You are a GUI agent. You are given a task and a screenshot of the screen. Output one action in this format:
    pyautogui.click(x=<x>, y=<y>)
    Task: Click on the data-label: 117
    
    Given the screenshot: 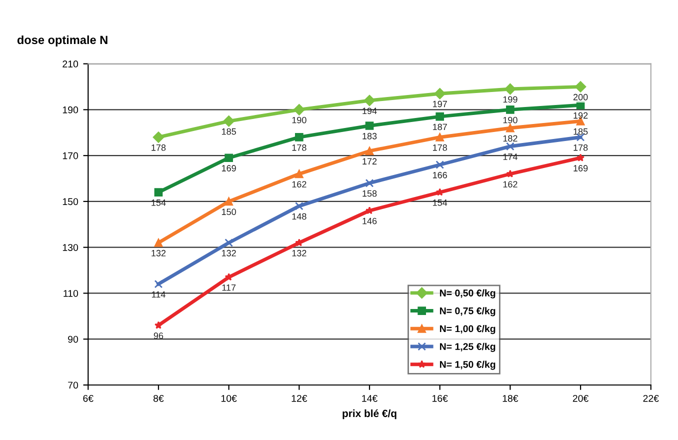 What is the action you would take?
    pyautogui.click(x=229, y=287)
    